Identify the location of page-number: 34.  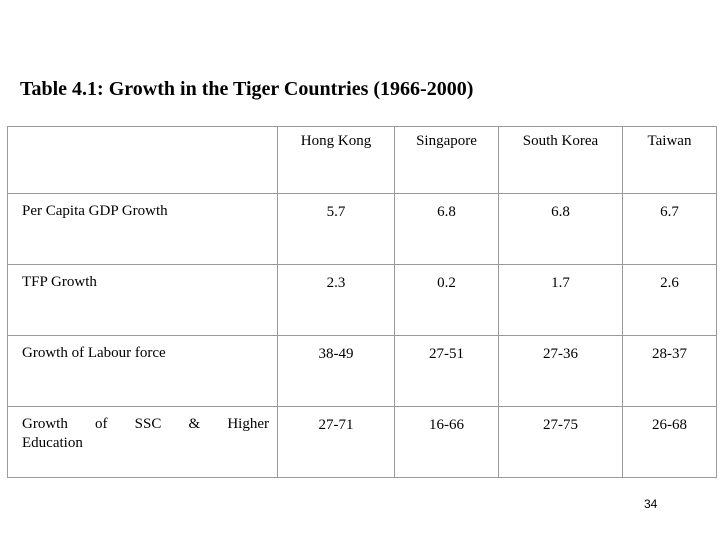
(651, 504).